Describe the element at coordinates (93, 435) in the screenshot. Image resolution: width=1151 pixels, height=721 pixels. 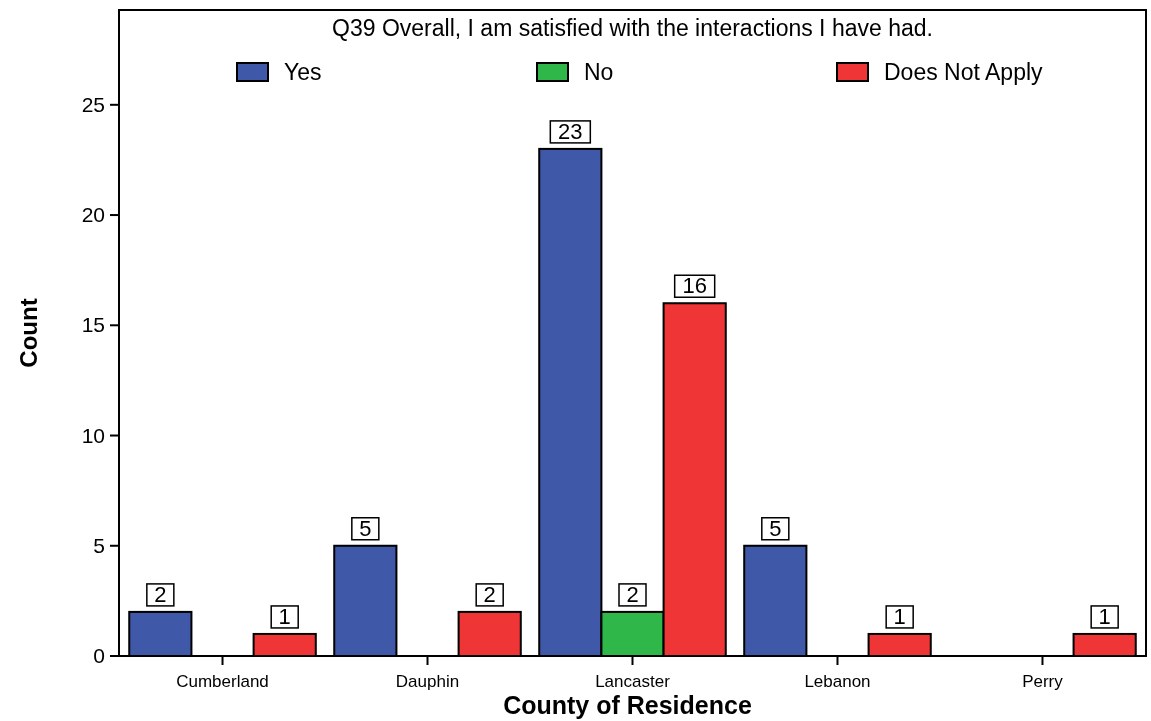
I see `y-tick-label: 10` at that location.